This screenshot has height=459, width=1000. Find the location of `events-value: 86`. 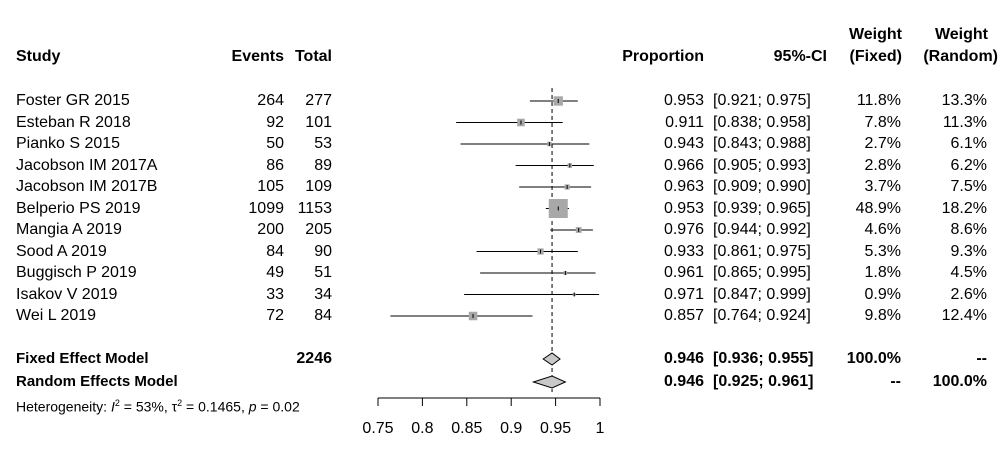

events-value: 86 is located at coordinates (275, 165).